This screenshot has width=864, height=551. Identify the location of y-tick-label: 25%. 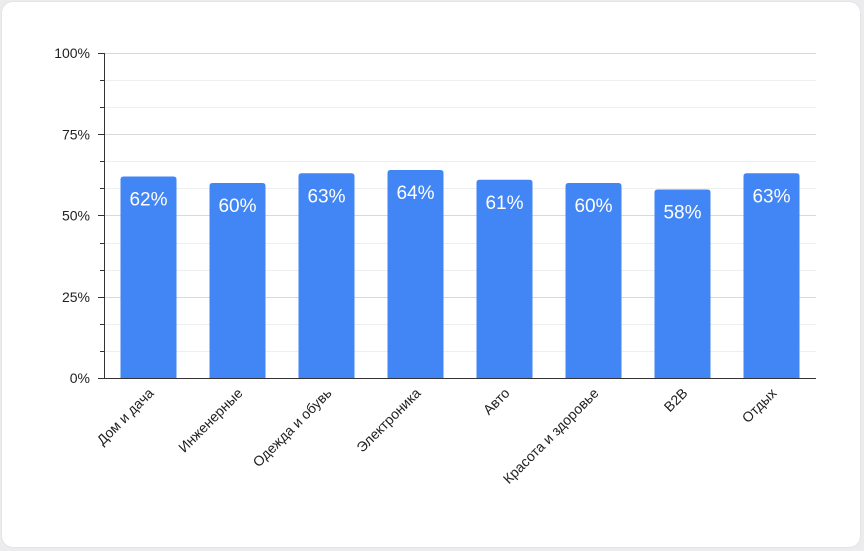
(76, 297).